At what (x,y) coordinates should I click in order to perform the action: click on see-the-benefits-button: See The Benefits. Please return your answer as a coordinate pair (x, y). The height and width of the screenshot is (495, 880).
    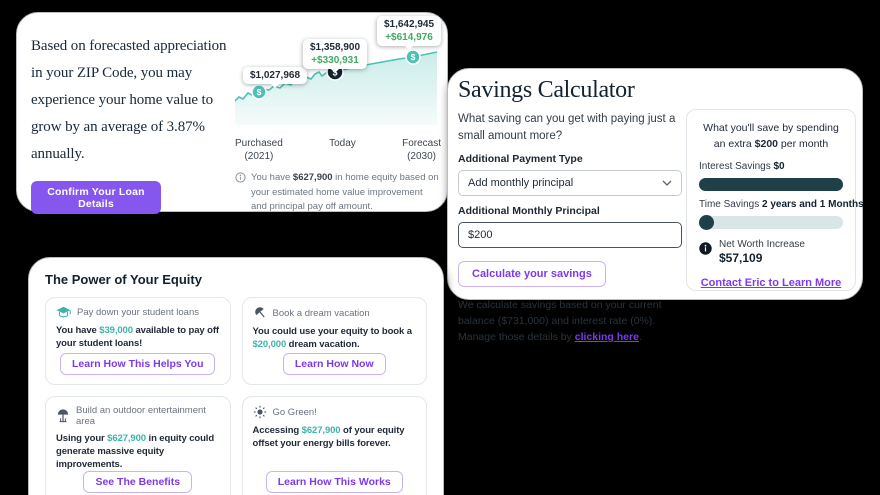
    Looking at the image, I should click on (138, 482).